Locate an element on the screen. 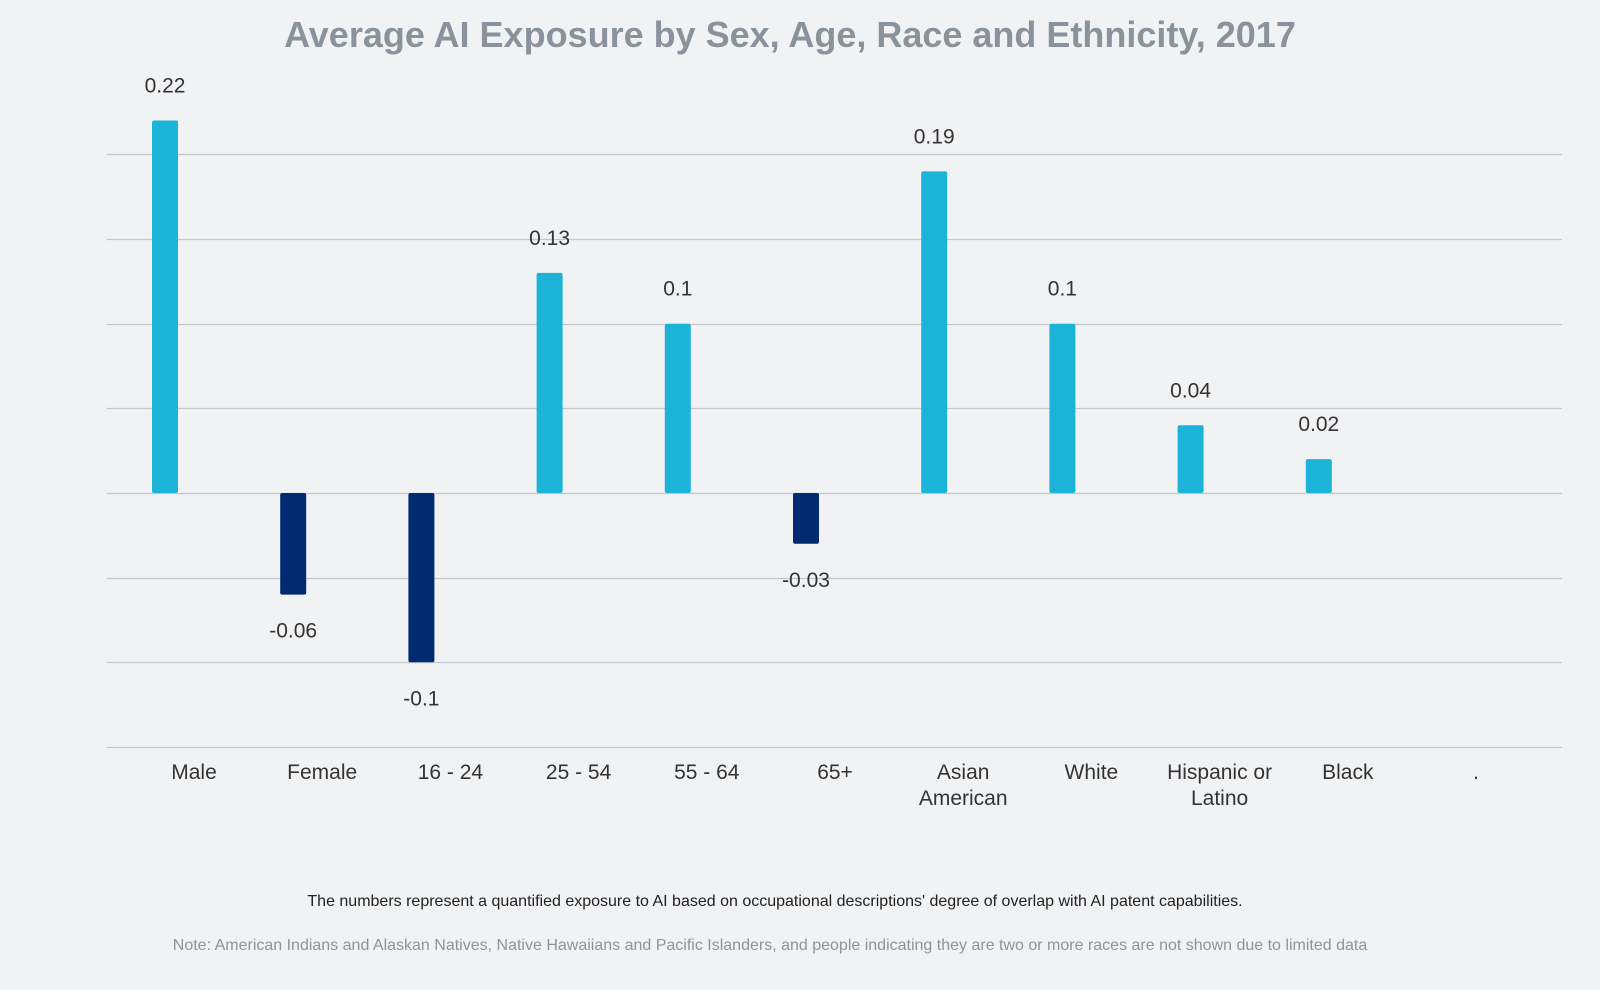 The width and height of the screenshot is (1600, 990). category-label-8: Hispanic or Latino is located at coordinates (1219, 785).